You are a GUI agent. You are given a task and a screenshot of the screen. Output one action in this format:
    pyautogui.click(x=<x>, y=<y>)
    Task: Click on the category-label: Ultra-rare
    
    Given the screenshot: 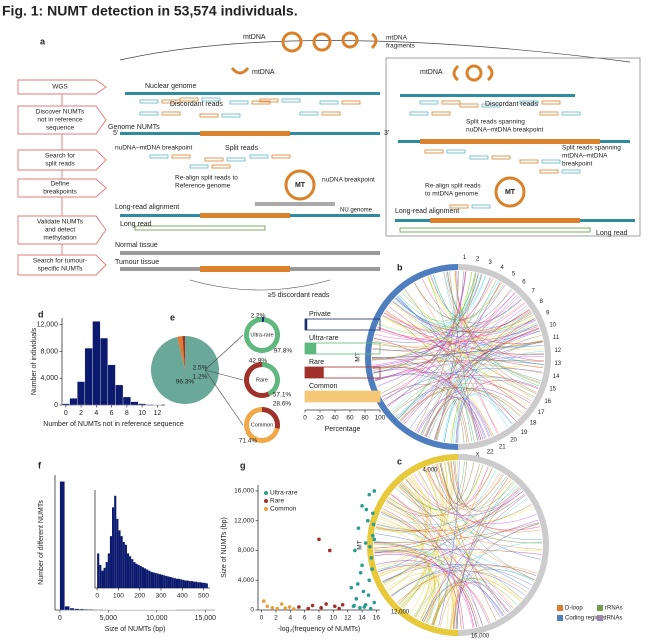 What is the action you would take?
    pyautogui.click(x=324, y=338)
    